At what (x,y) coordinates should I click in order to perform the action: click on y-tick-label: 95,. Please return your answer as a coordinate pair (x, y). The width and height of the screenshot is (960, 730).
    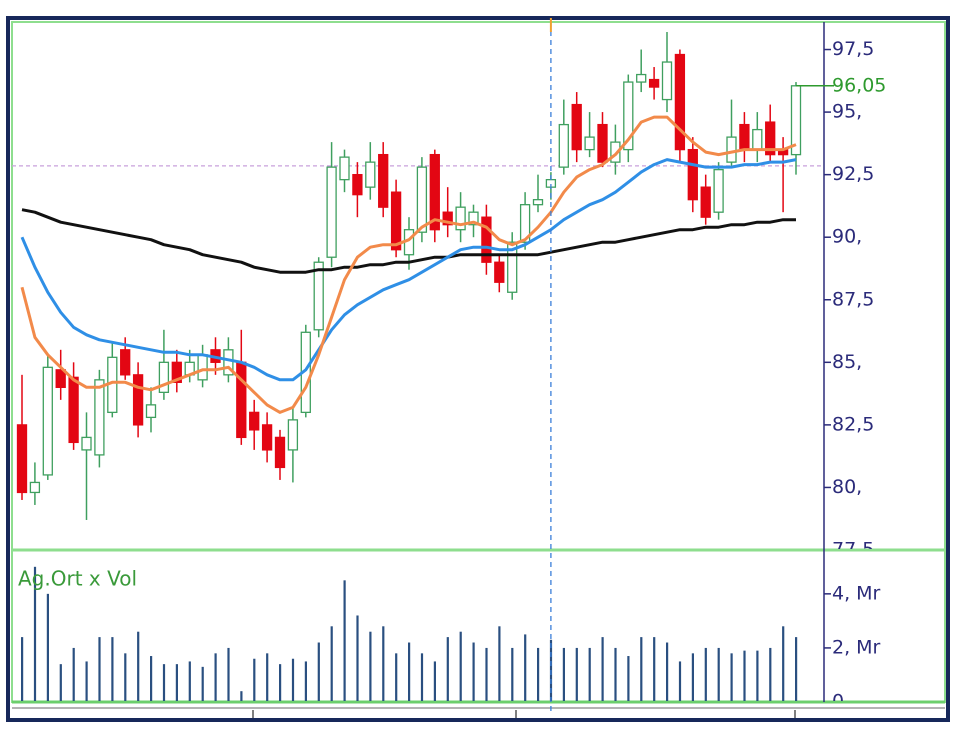
    Looking at the image, I should click on (847, 112).